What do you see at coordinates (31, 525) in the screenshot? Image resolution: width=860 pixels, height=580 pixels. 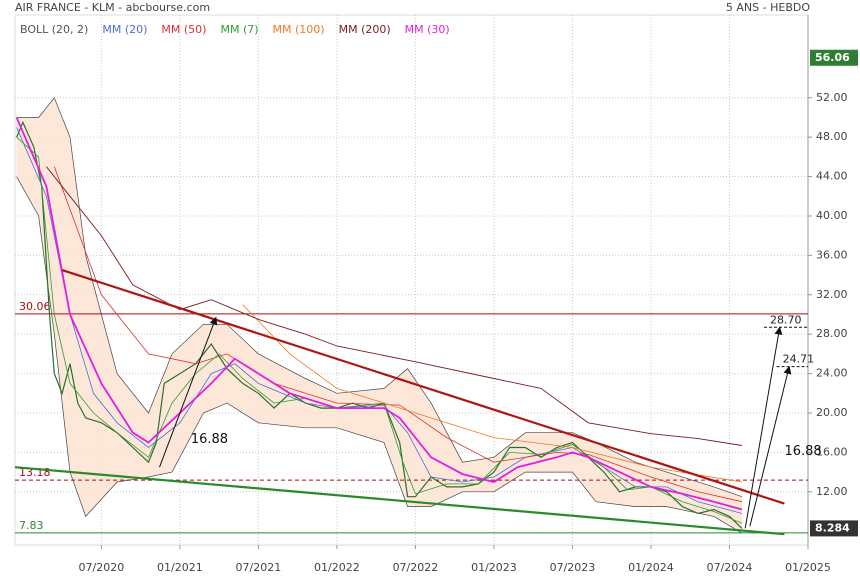 I see `level-label: 7.83` at bounding box center [31, 525].